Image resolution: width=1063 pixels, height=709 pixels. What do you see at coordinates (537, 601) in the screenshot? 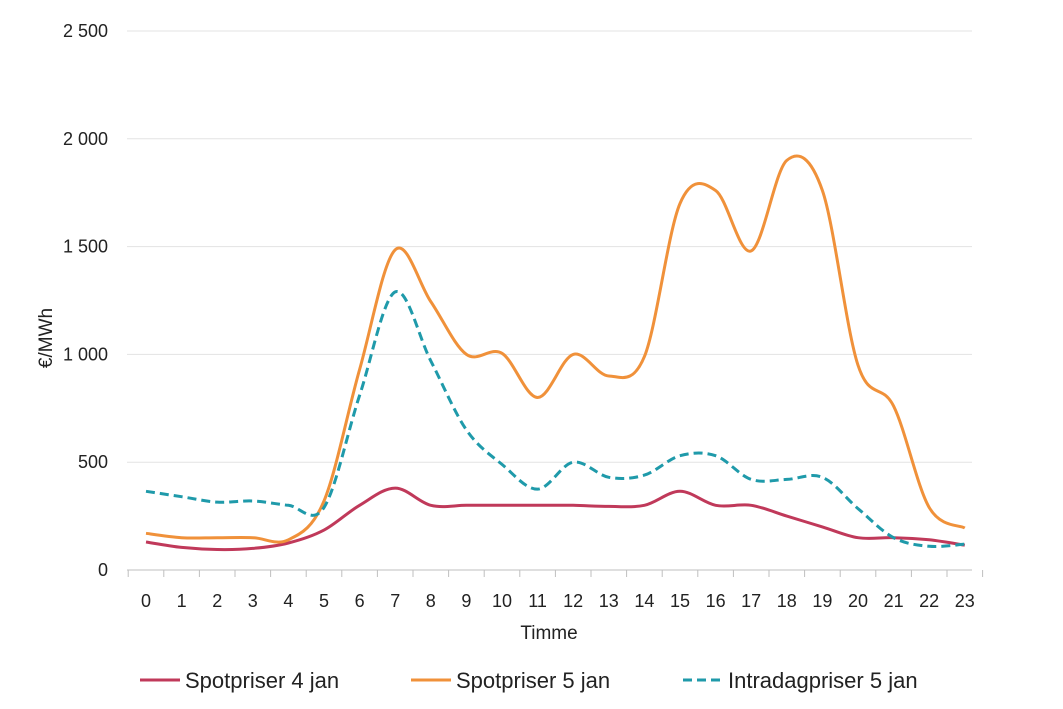
I see `x-tick-label-11: 11` at bounding box center [537, 601].